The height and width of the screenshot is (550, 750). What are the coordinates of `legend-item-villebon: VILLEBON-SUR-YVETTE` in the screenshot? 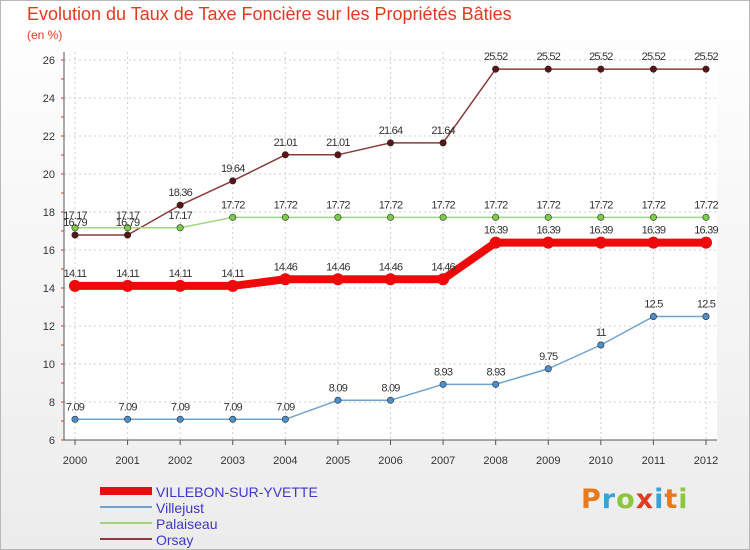 It's located at (250, 492).